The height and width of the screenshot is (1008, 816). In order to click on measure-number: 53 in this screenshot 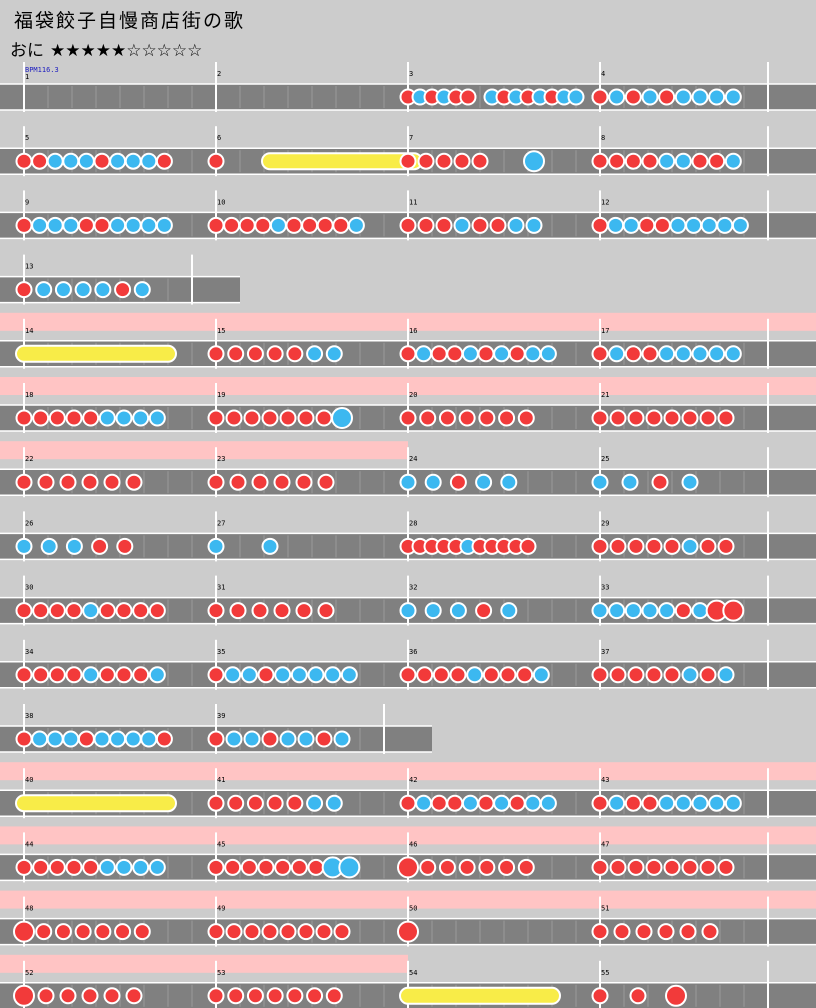, I will do `click(221, 973)`.